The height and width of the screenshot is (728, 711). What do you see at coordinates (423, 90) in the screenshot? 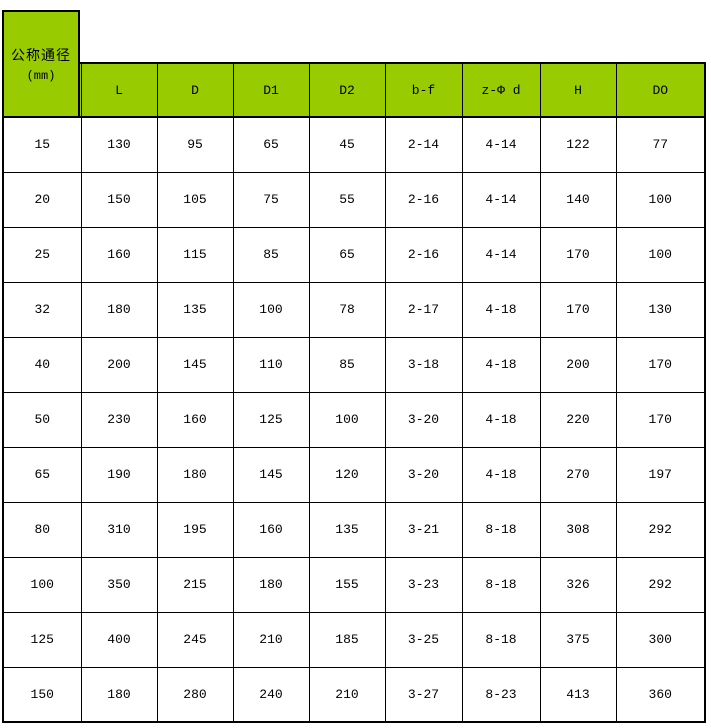
I see `column-header: b-f` at bounding box center [423, 90].